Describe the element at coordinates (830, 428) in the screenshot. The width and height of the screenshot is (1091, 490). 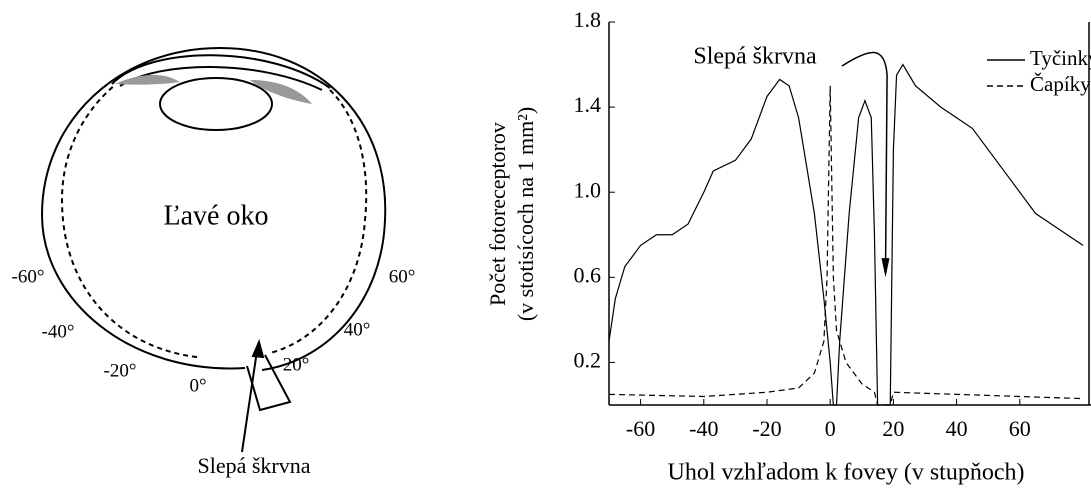
I see `x-tick-label: 0` at that location.